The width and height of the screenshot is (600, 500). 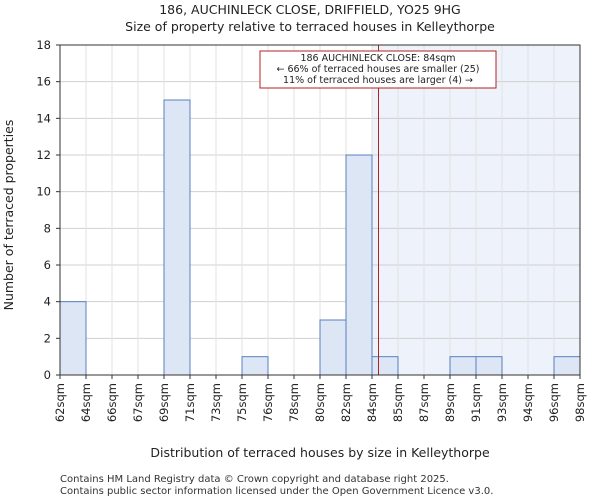 I want to click on x-tick-label: 73sqm, so click(x=216, y=402).